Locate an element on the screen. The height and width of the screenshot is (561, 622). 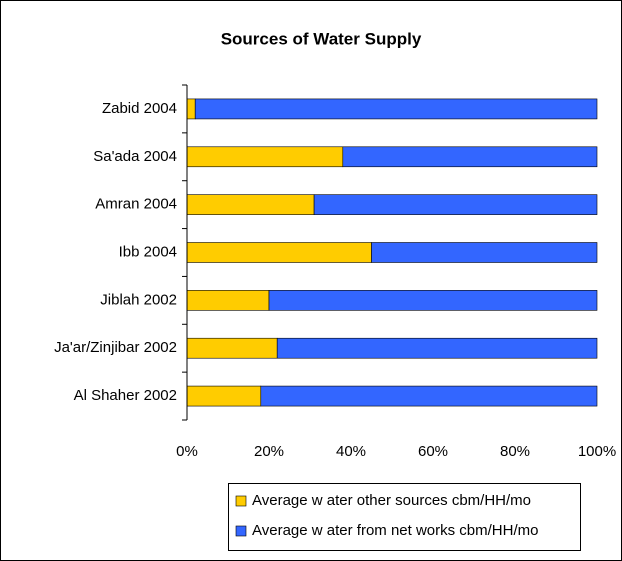
y-tick-label: Amran 2004 is located at coordinates (136, 204).